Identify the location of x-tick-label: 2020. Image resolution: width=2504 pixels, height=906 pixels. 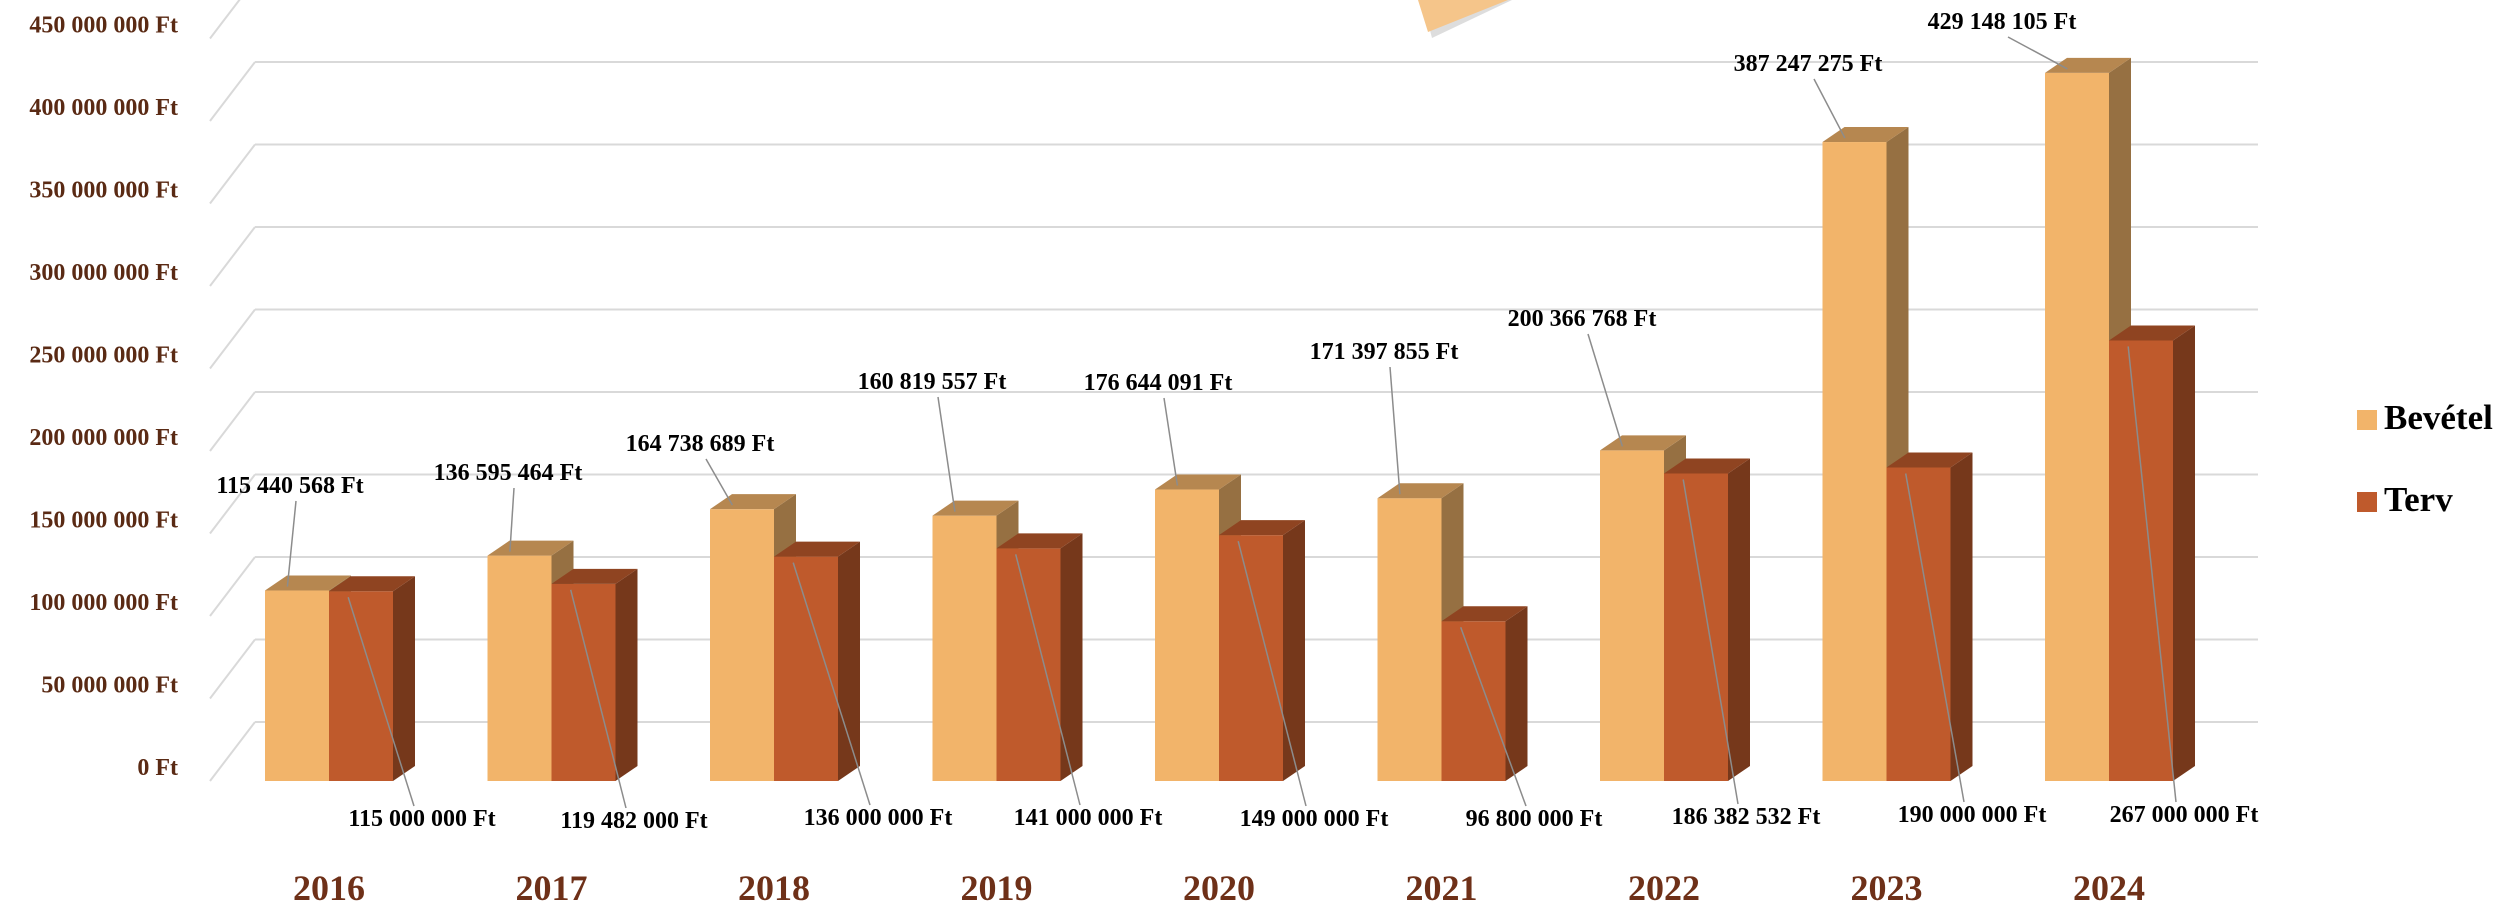
(1219, 887).